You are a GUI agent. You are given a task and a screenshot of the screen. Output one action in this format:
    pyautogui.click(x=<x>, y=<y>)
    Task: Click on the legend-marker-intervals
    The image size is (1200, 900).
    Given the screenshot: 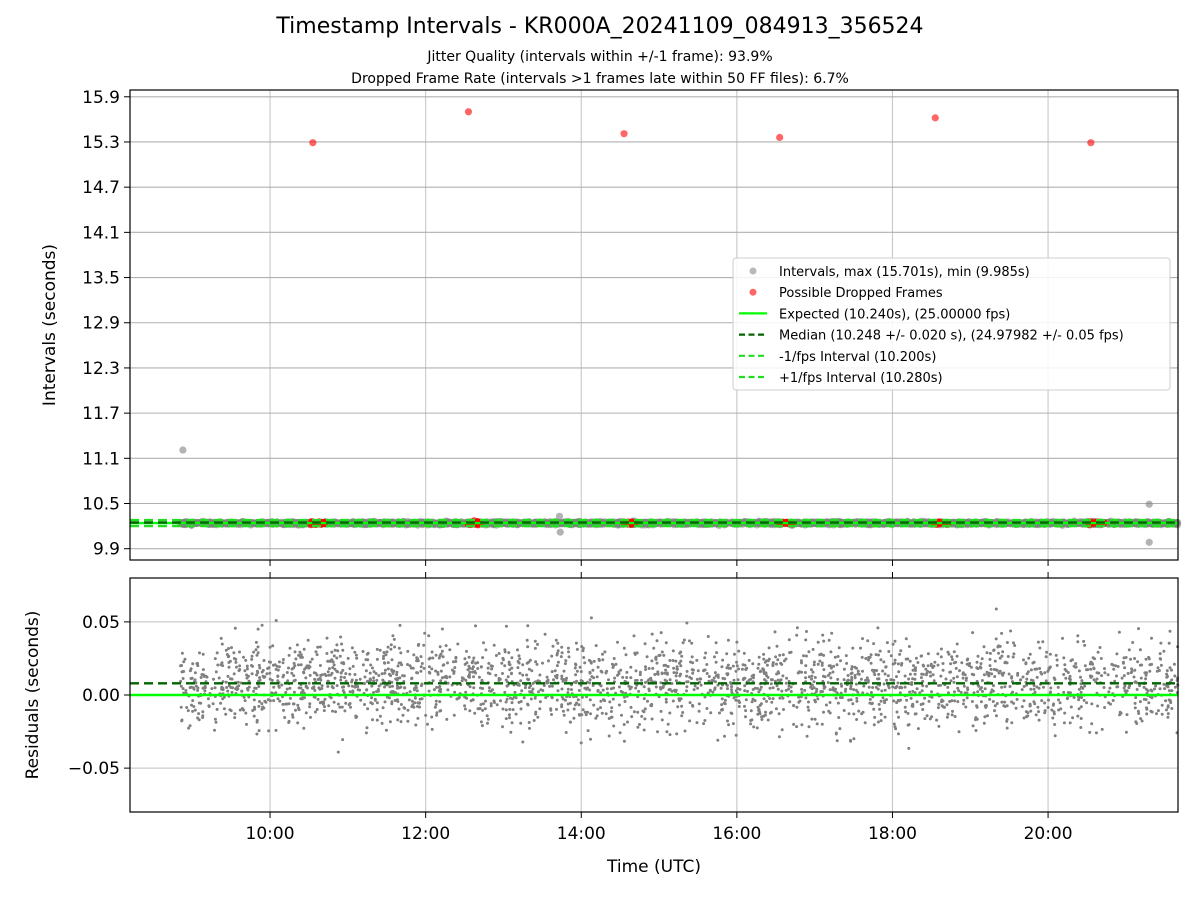 What is the action you would take?
    pyautogui.click(x=753, y=271)
    